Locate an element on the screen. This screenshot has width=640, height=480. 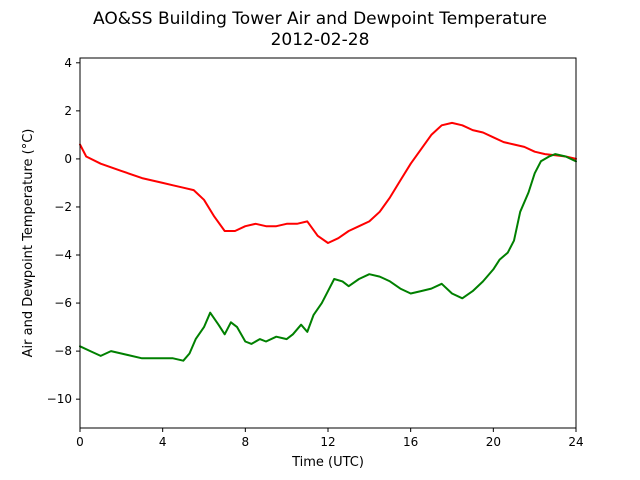
y-tick-label: −8 is located at coordinates (63, 351).